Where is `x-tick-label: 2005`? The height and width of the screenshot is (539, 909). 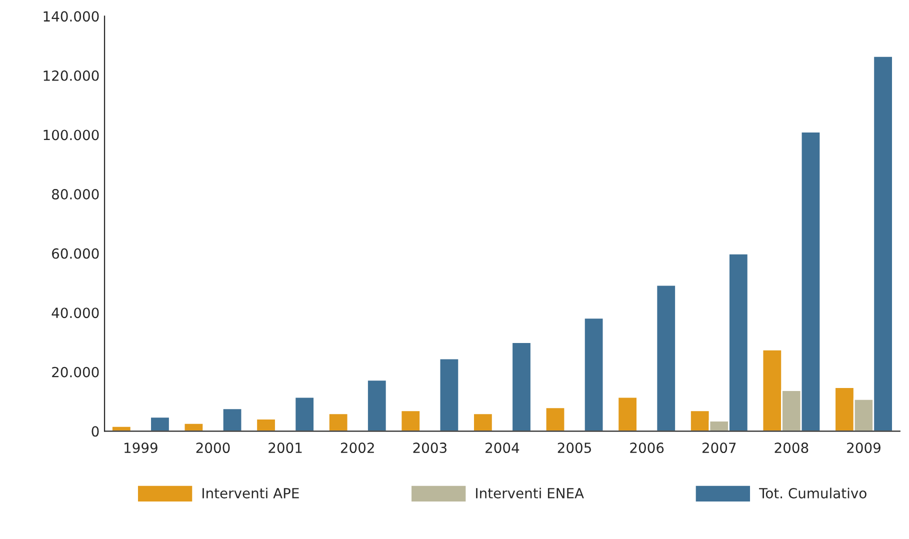 x-tick-label: 2005 is located at coordinates (574, 448).